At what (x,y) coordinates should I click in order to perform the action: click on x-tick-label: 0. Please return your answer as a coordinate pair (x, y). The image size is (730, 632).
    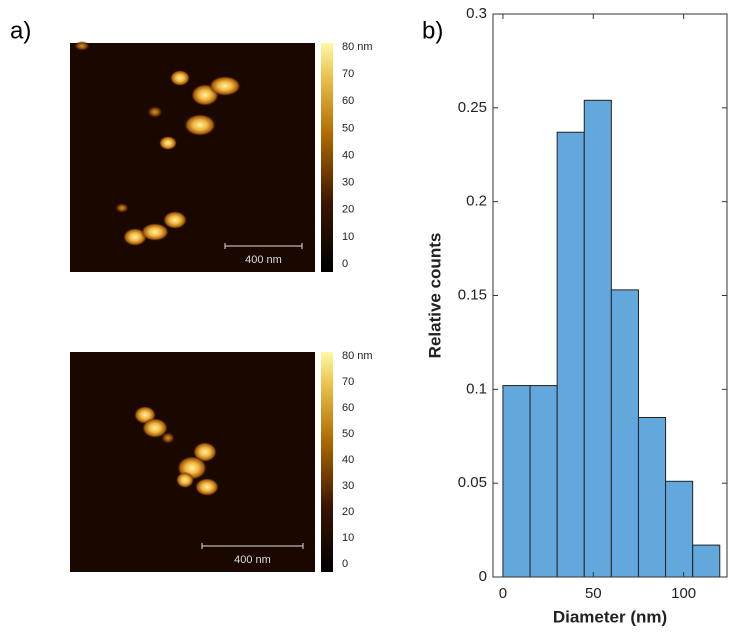
    Looking at the image, I should click on (503, 593).